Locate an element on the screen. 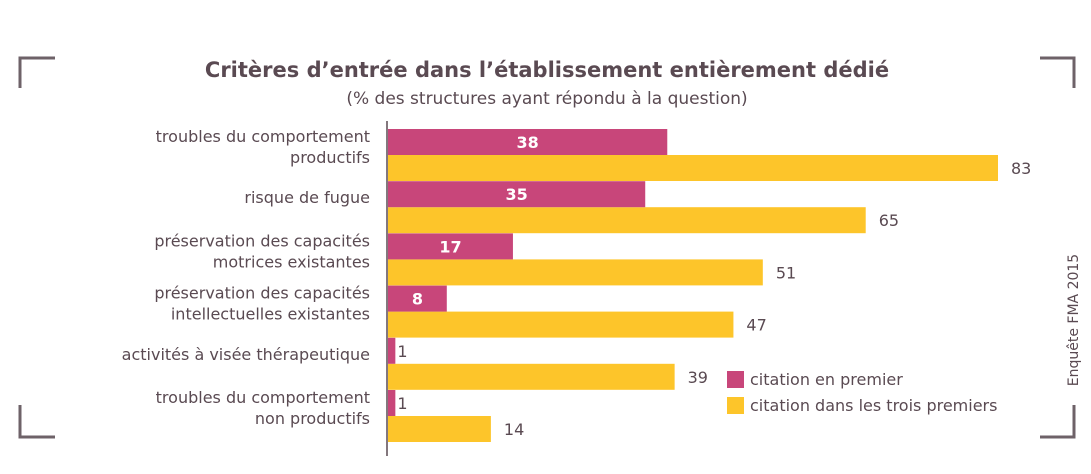 Image resolution: width=1091 pixels, height=474 pixels. category-label-line: intellectuelles existantes is located at coordinates (270, 314).